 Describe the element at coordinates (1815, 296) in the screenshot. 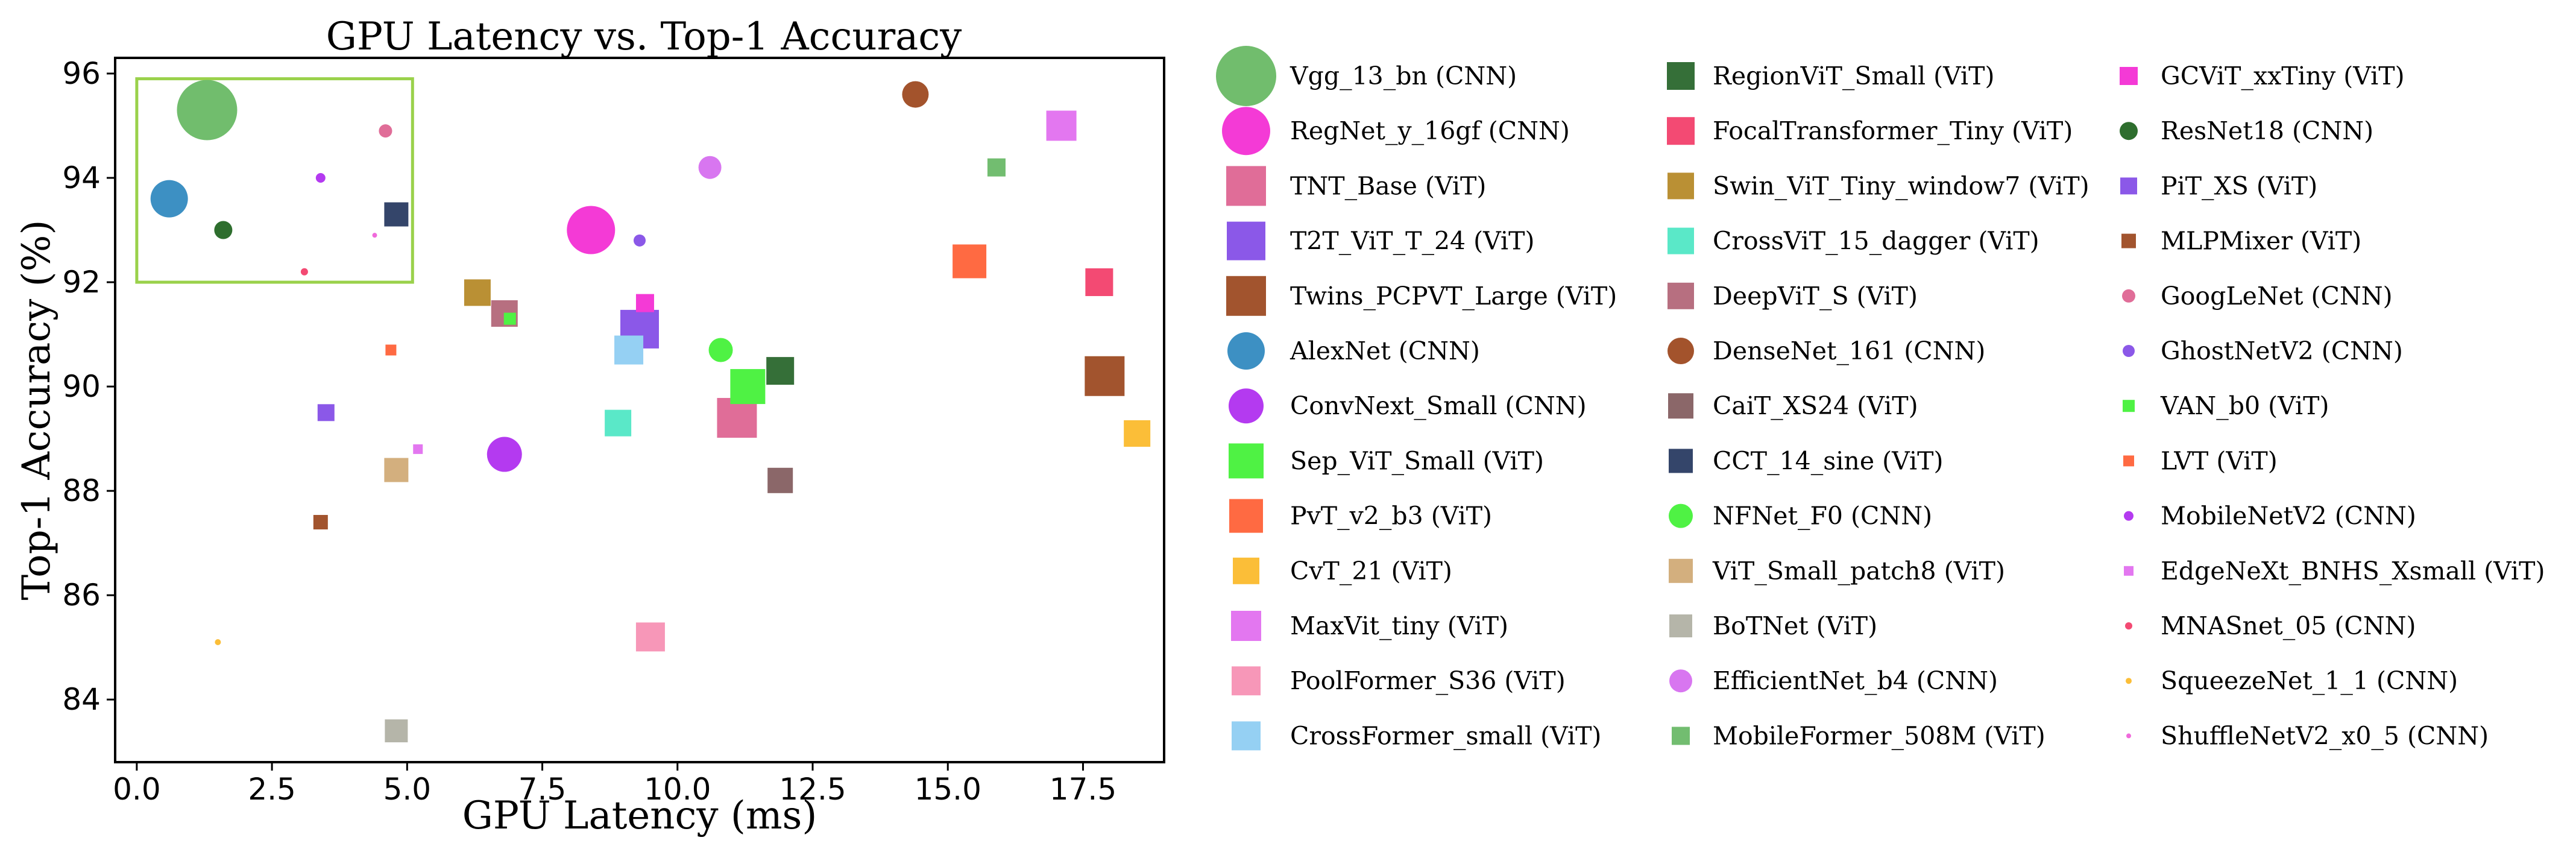

I see `legend-label: DeepViT_S (ViT)` at that location.